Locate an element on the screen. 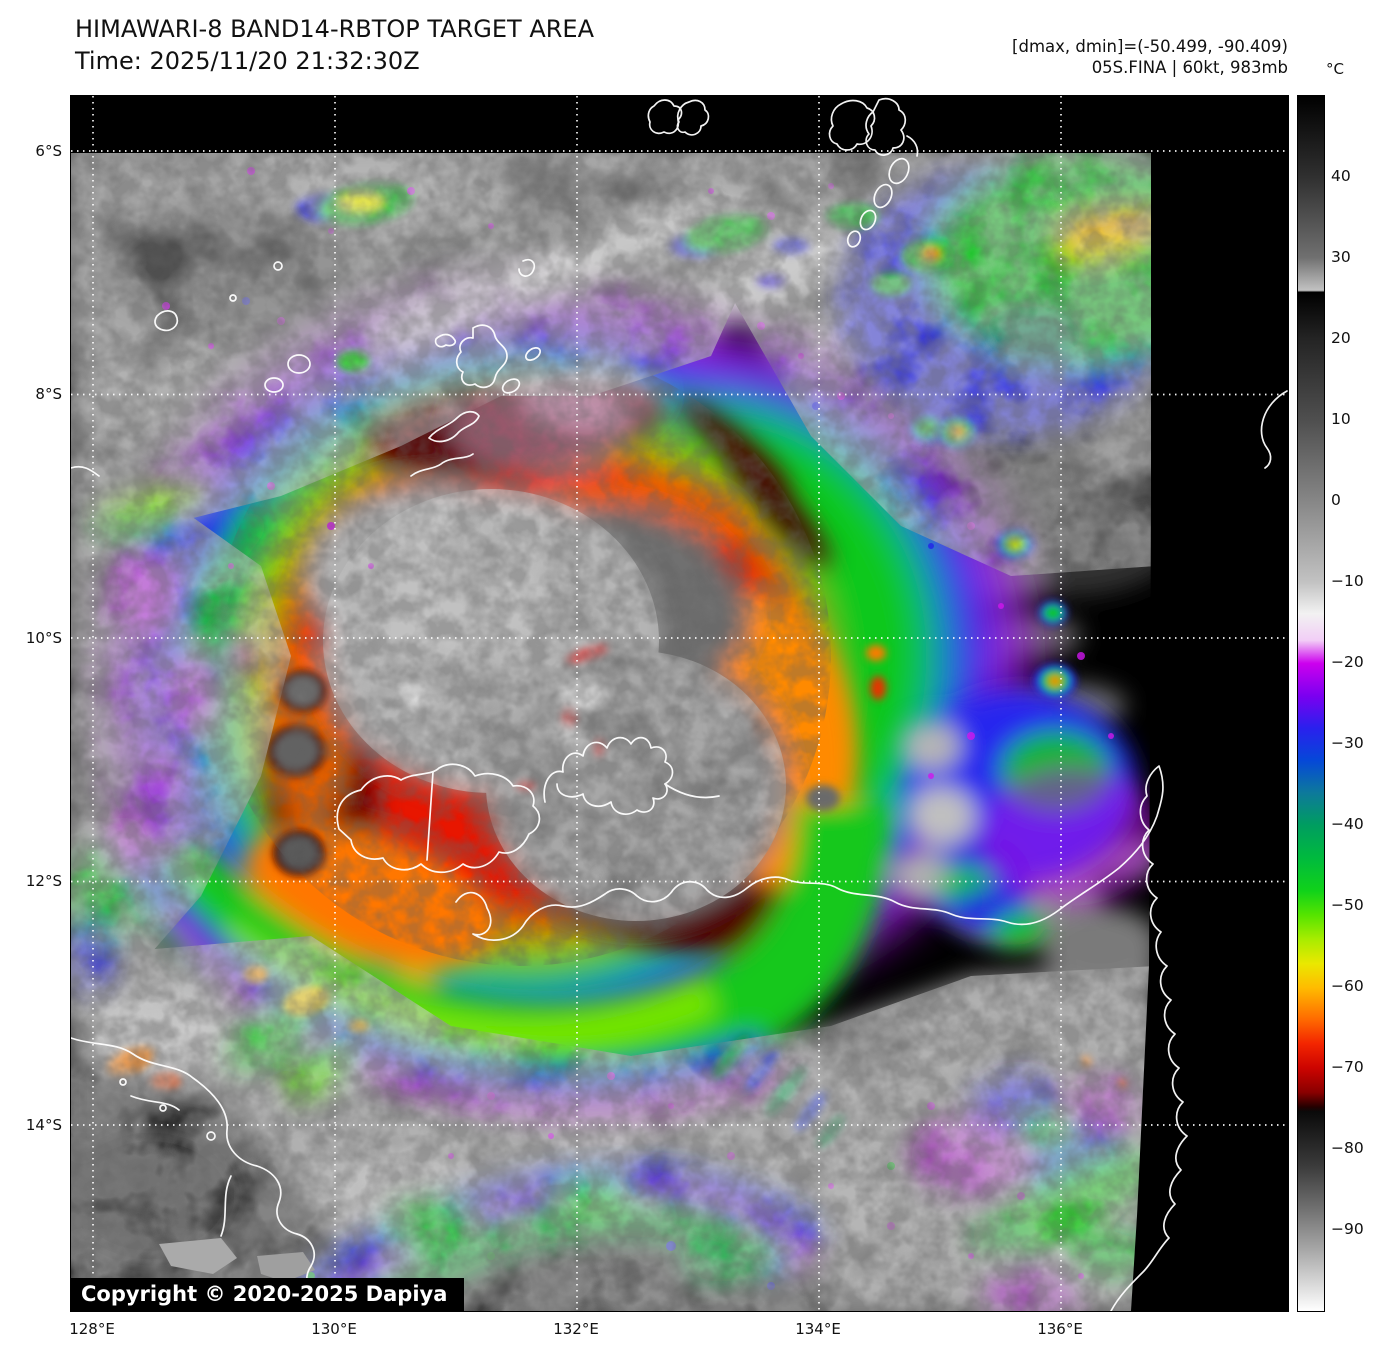 The image size is (1388, 1359). lat-label-6s: 6°S is located at coordinates (48, 151).